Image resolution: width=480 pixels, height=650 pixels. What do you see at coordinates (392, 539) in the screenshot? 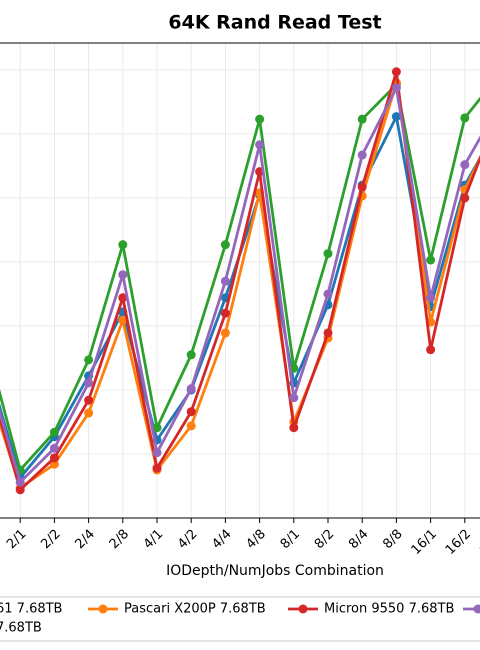
I see `x-tick-label: 8/8` at bounding box center [392, 539].